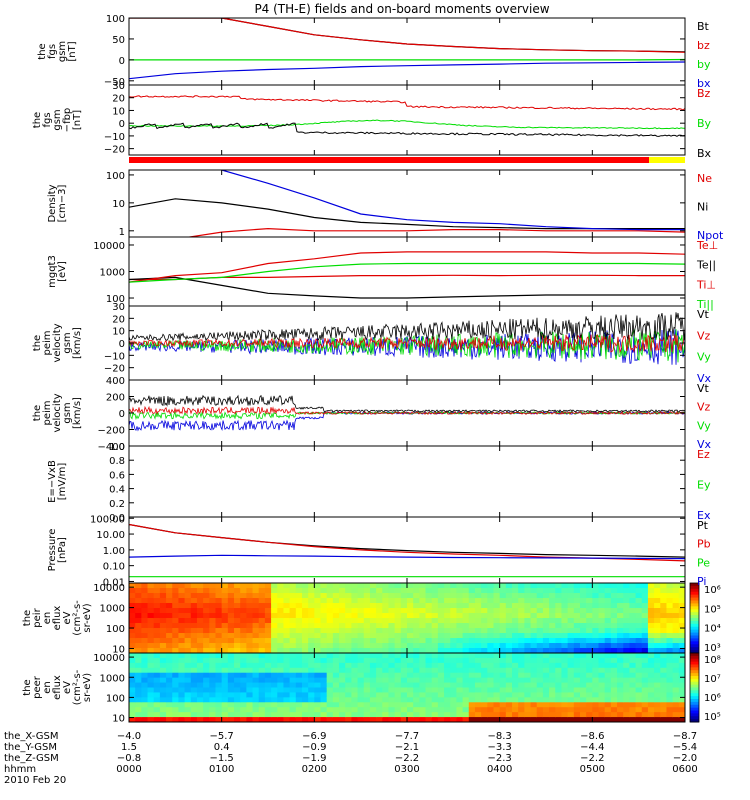 This screenshot has width=750, height=800. Describe the element at coordinates (222, 758) in the screenshot. I see `ephemeris-value: −1.5` at that location.